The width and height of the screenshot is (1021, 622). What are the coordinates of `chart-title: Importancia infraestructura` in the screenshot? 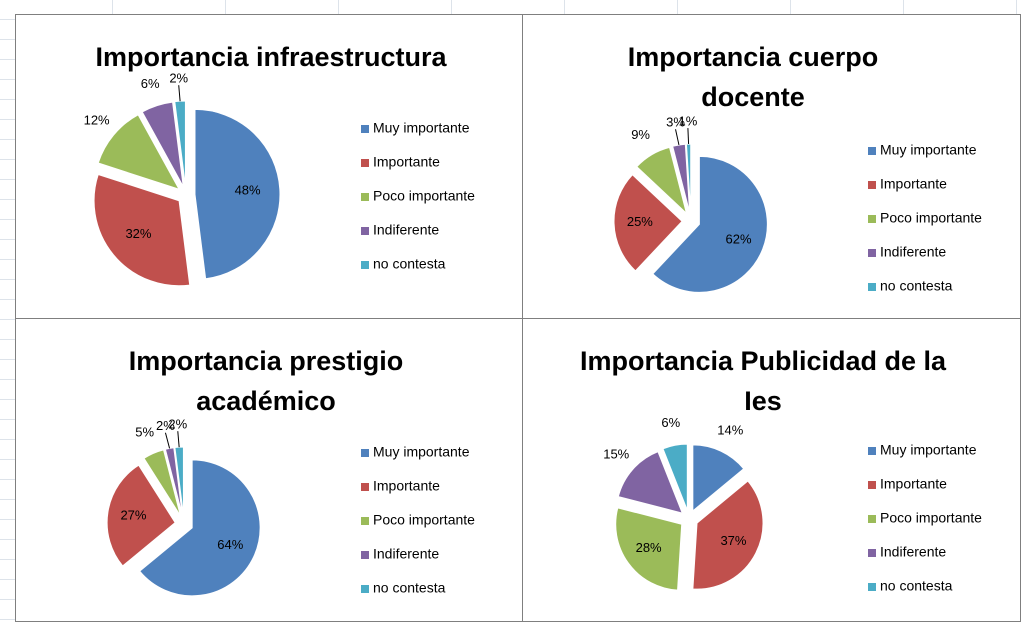 It's located at (271, 57).